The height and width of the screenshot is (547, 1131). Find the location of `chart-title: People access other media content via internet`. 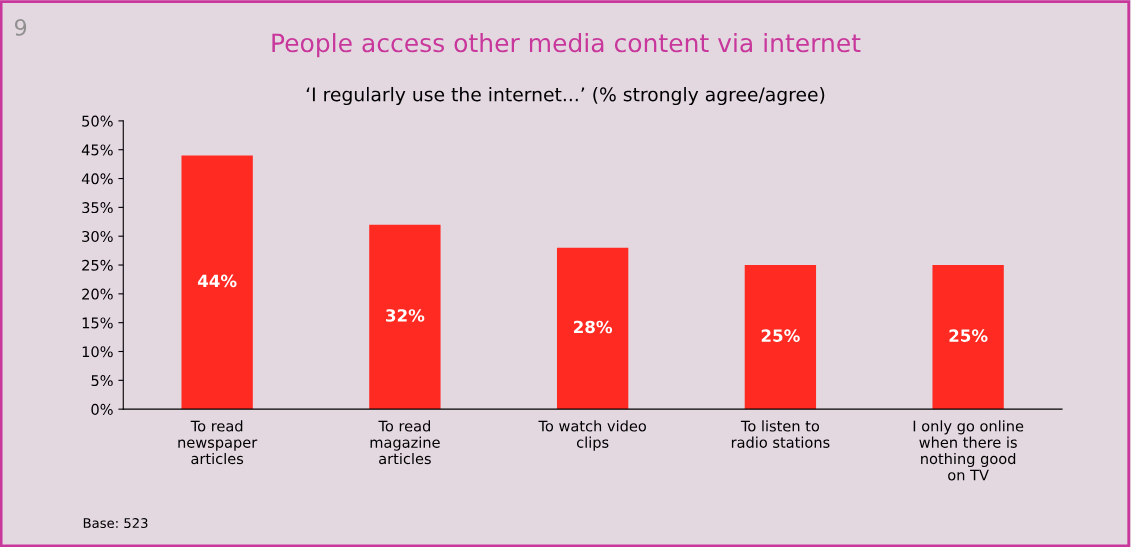

chart-title: People access other media content via internet is located at coordinates (566, 45).